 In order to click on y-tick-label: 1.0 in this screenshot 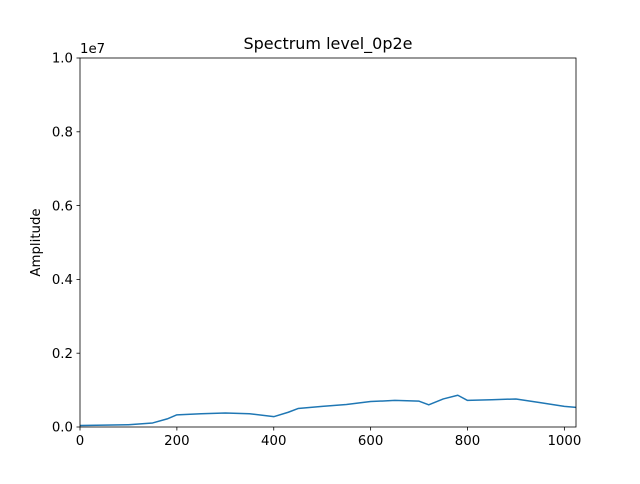, I will do `click(62, 59)`.